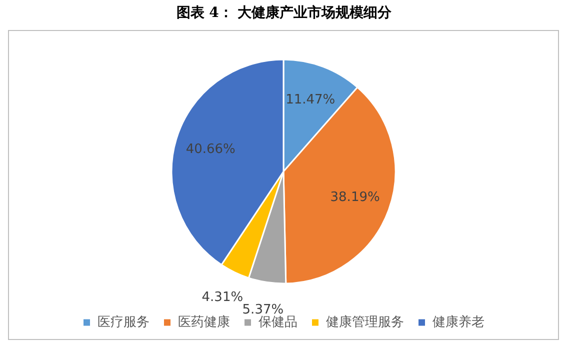 This screenshot has width=568, height=345. Describe the element at coordinates (123, 322) in the screenshot. I see `legend-label: 医疗服务` at that location.